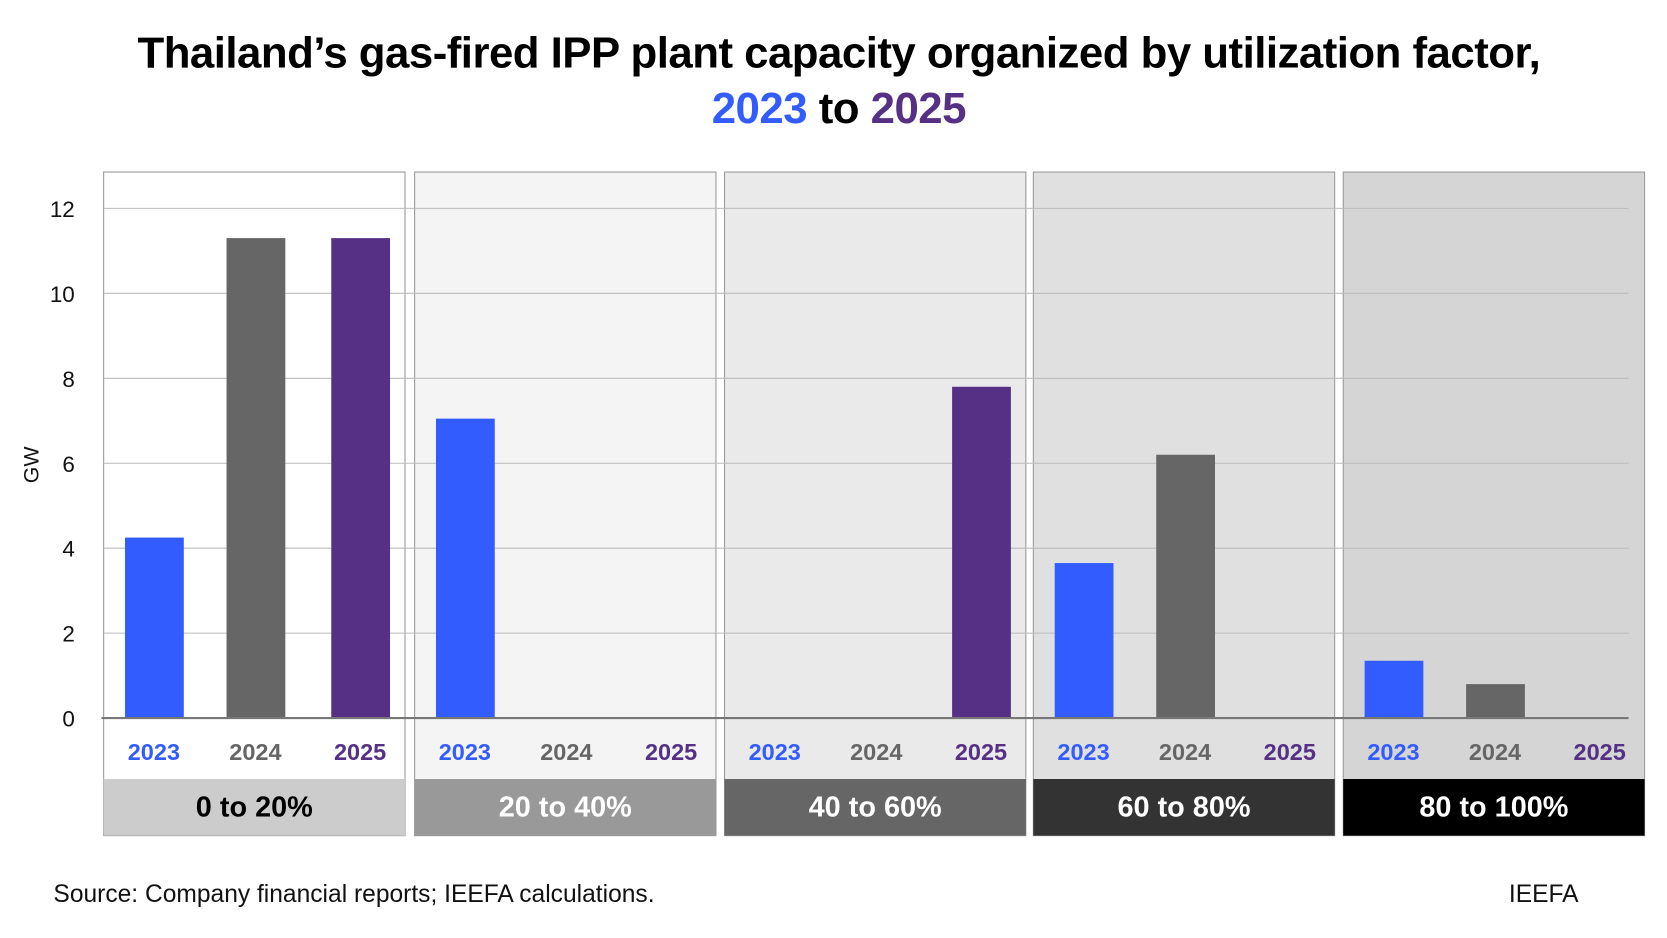 The height and width of the screenshot is (938, 1667). What do you see at coordinates (1543, 893) in the screenshot?
I see `brand-label: IEEFA` at bounding box center [1543, 893].